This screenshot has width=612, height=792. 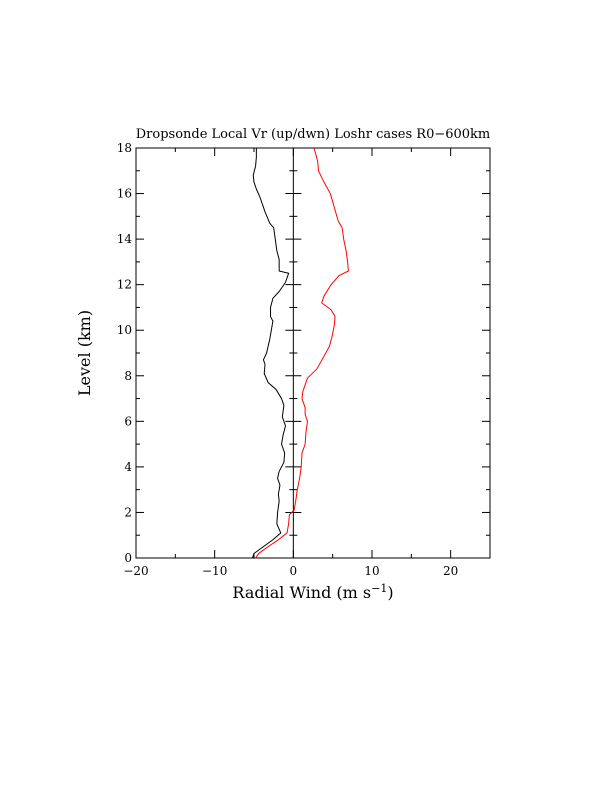 What do you see at coordinates (128, 467) in the screenshot?
I see `y-tick-label: 4` at bounding box center [128, 467].